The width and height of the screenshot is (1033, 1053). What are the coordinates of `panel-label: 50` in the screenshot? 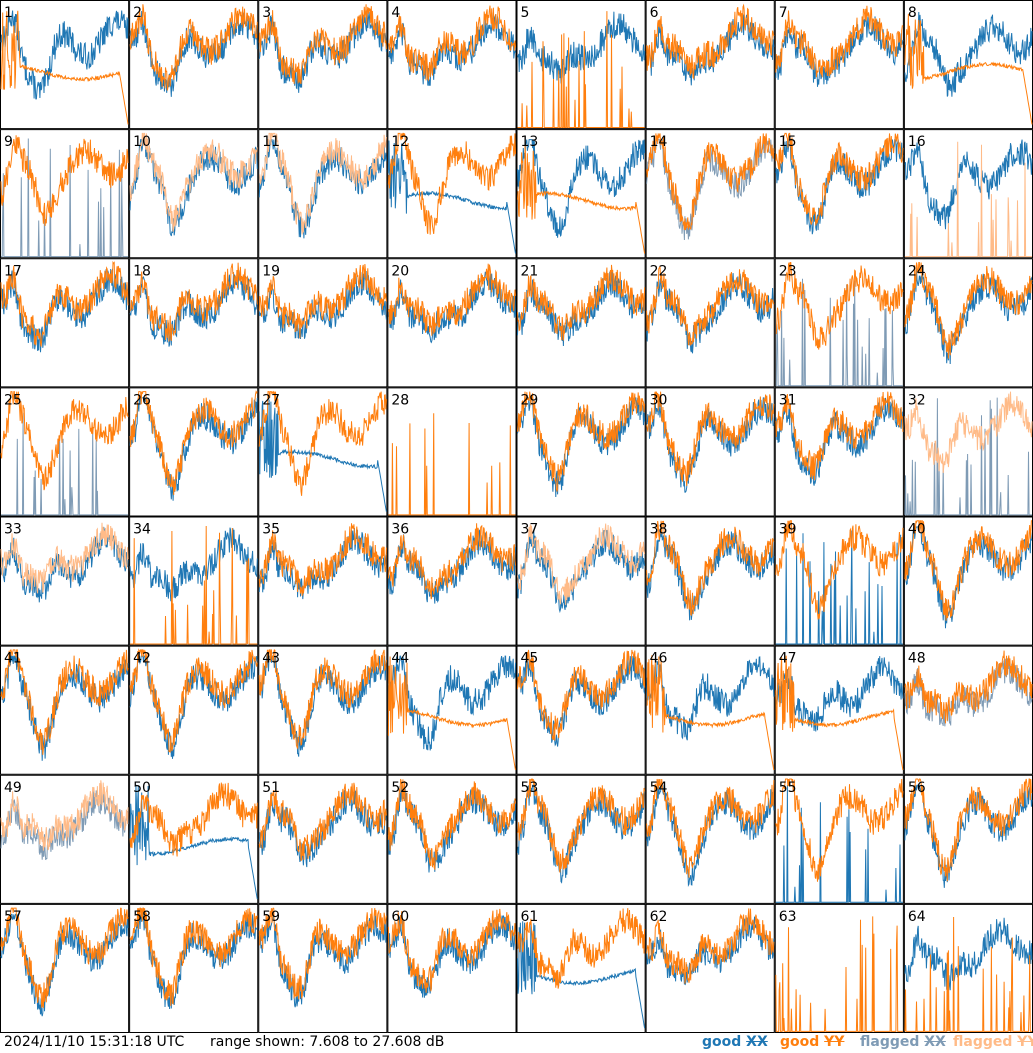 It's located at (142, 788).